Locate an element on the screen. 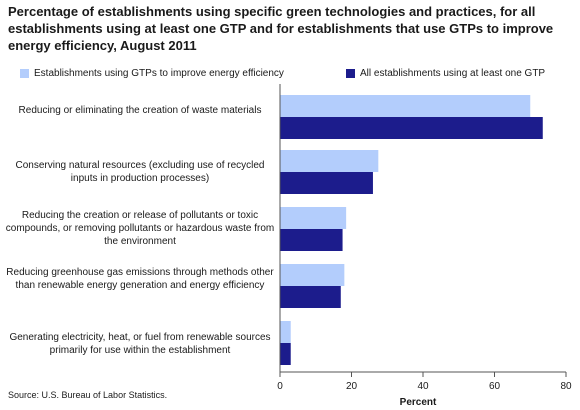  bar-all-establishments-natural-resources is located at coordinates (326, 183).